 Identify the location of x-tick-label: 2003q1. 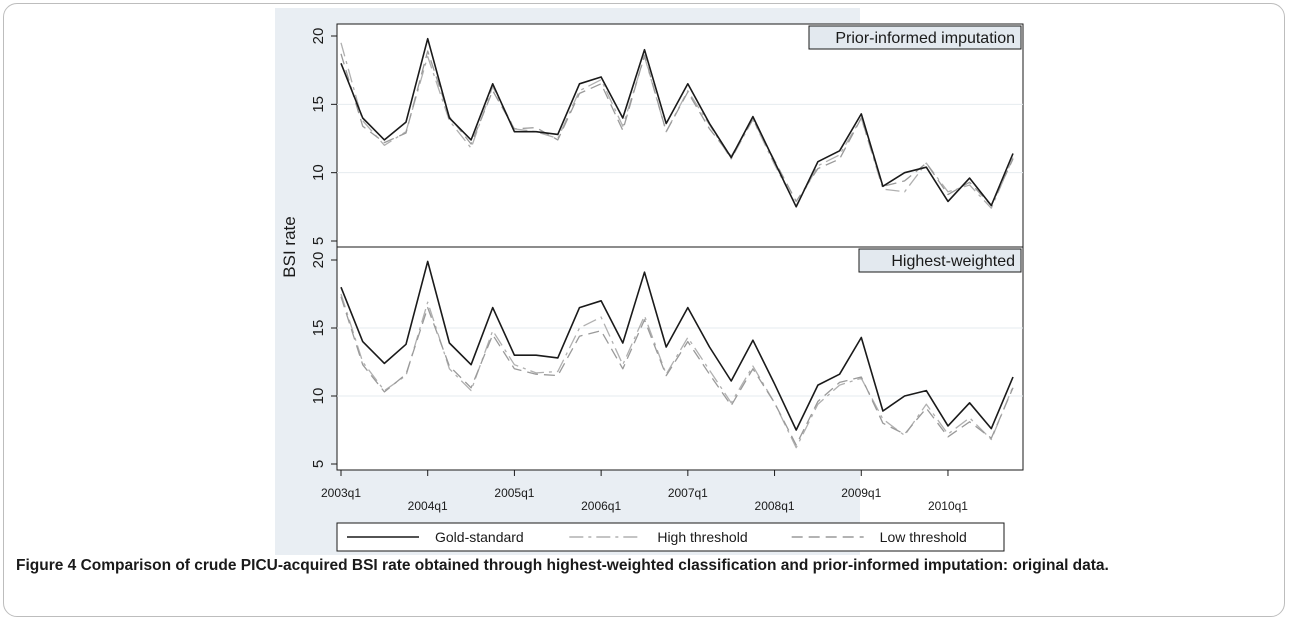
(341, 493).